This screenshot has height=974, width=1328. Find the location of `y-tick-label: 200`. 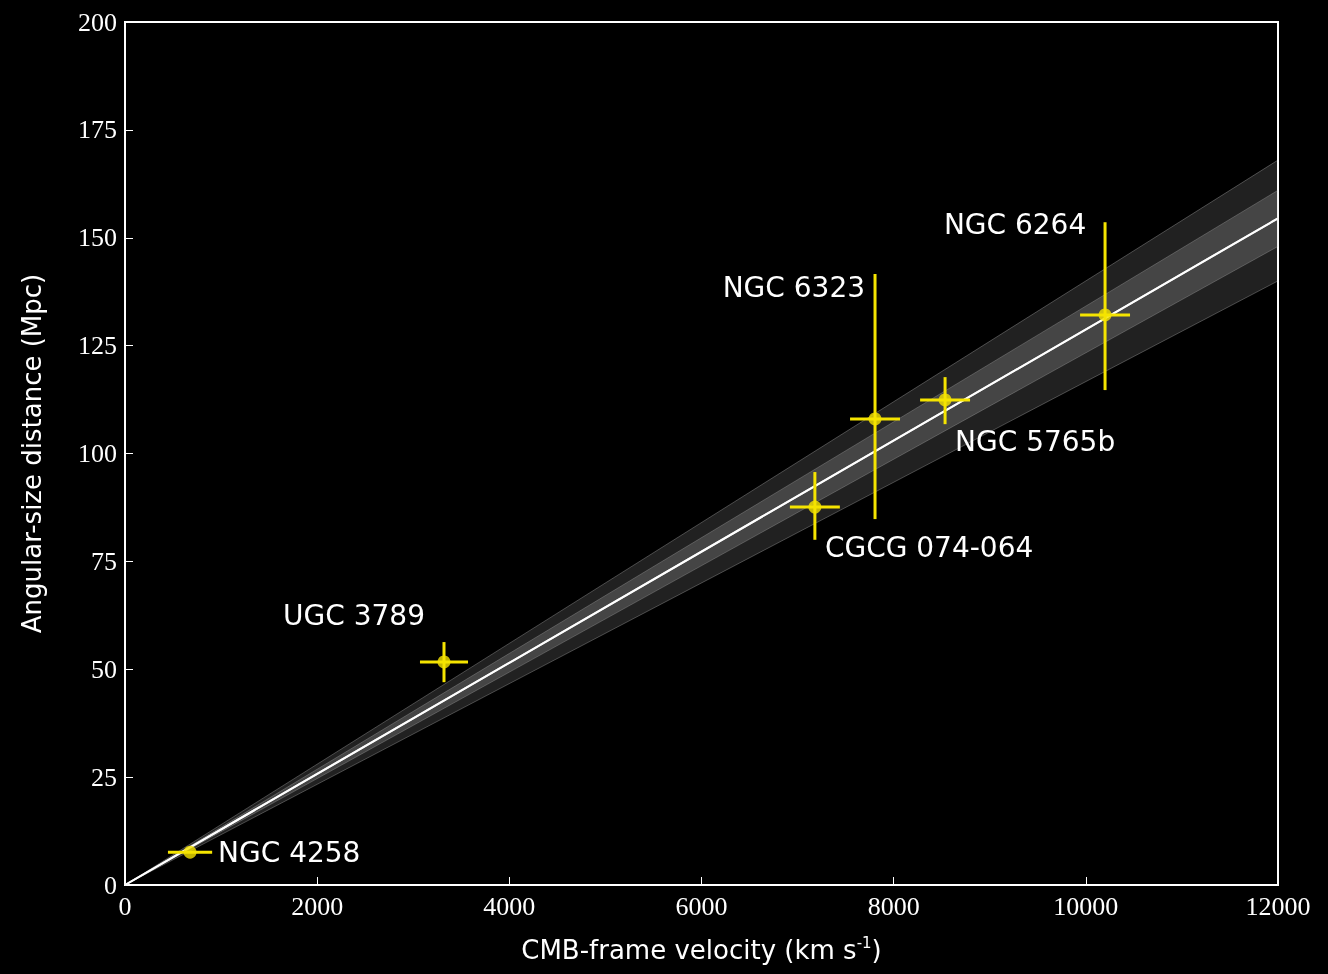

y-tick-label: 200 is located at coordinates (97, 22).